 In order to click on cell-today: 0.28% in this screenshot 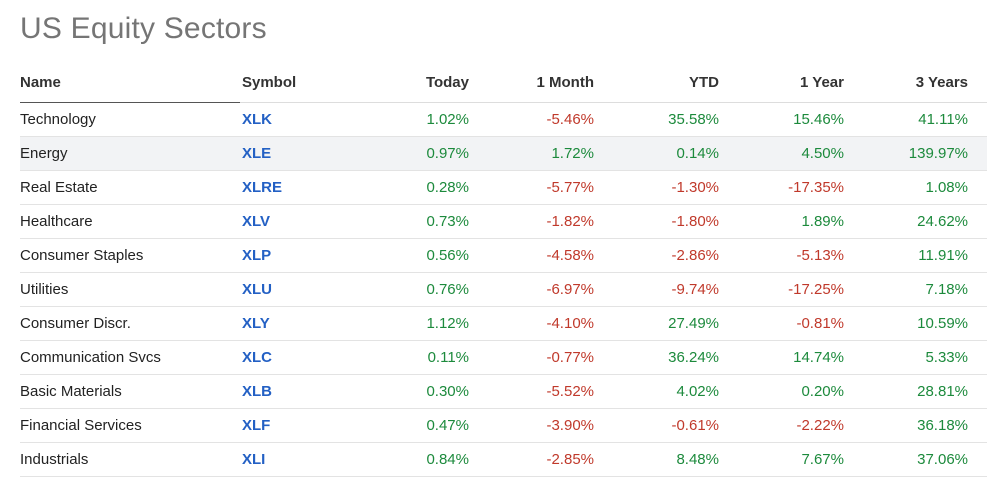, I will do `click(447, 187)`.